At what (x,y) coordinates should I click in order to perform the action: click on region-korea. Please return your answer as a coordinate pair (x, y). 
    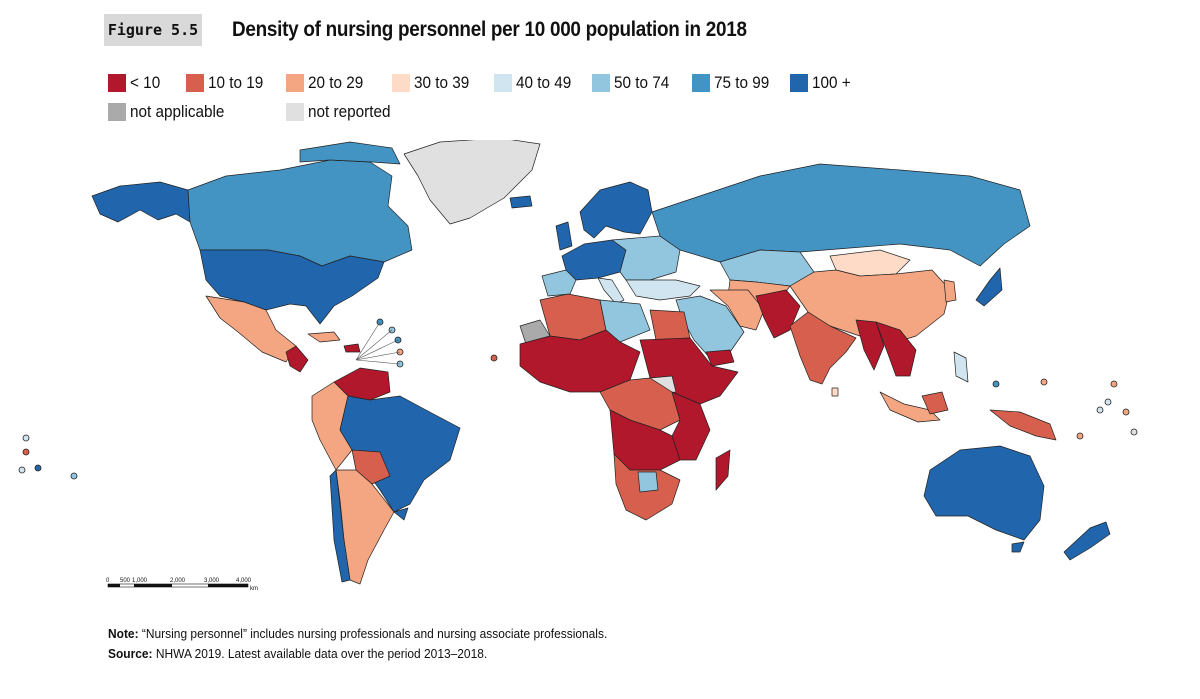
    Looking at the image, I should click on (950, 291).